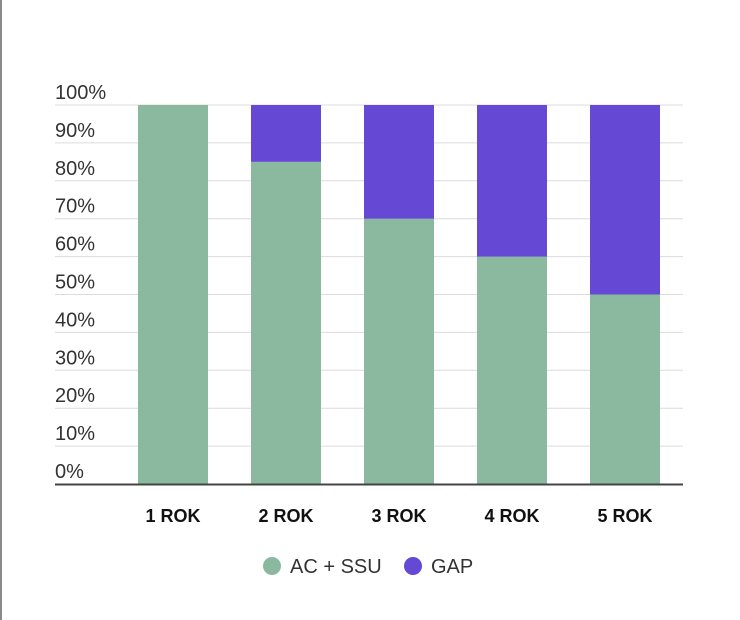 Image resolution: width=740 pixels, height=620 pixels. What do you see at coordinates (75, 207) in the screenshot?
I see `y-tick-label: 70%` at bounding box center [75, 207].